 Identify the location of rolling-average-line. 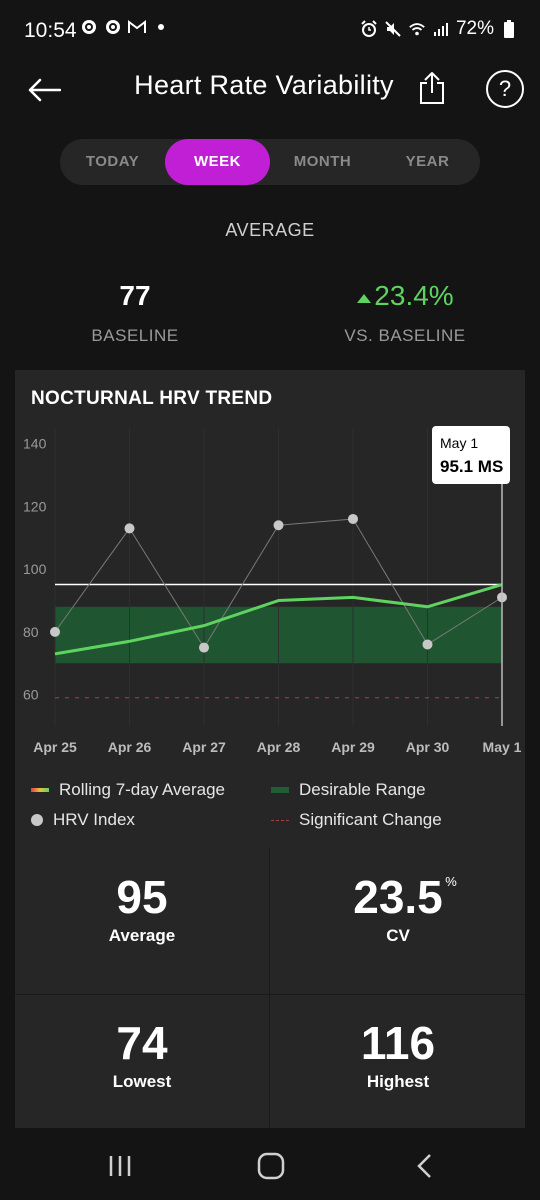
(278, 619).